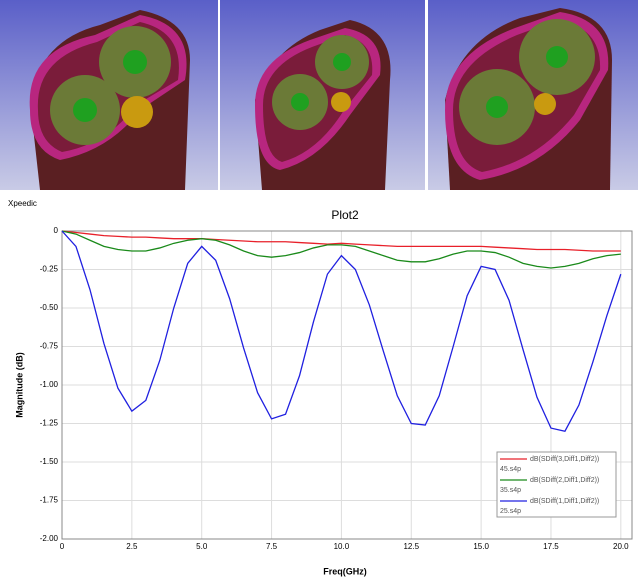 The width and height of the screenshot is (638, 585). I want to click on legend-file: 35.s4p, so click(510, 490).